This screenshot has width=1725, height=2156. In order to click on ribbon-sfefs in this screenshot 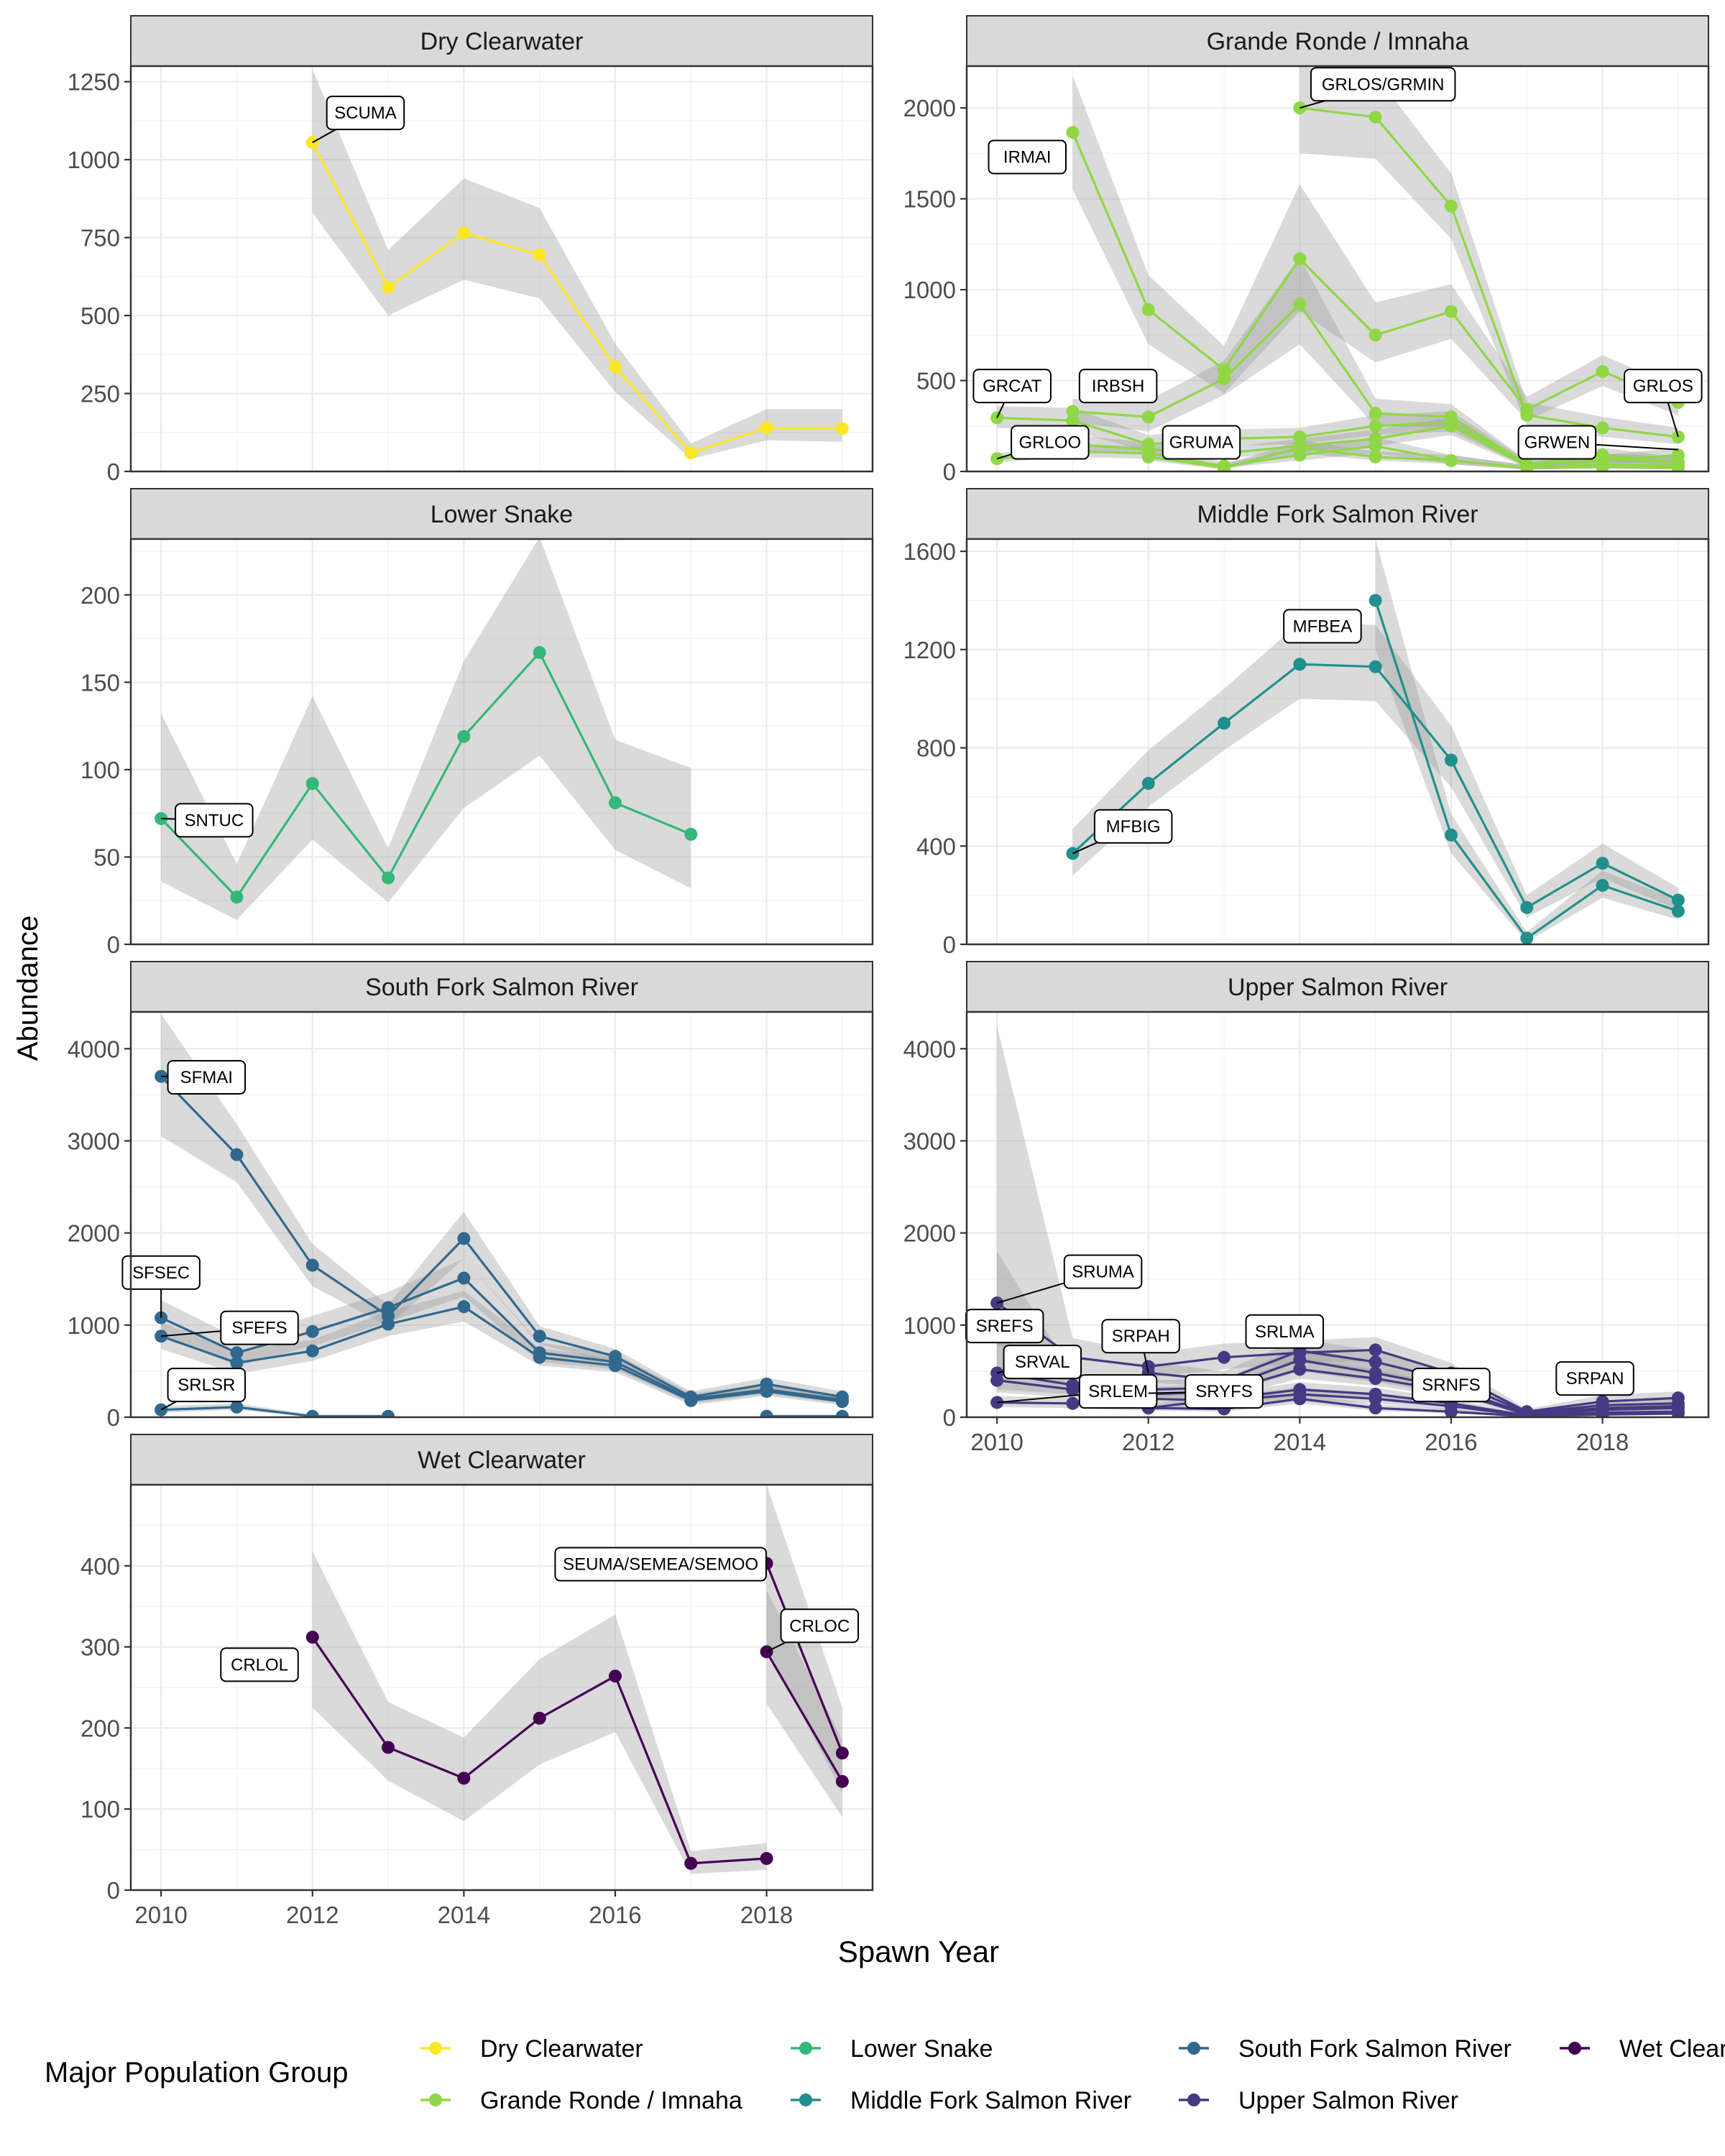, I will do `click(501, 1349)`.